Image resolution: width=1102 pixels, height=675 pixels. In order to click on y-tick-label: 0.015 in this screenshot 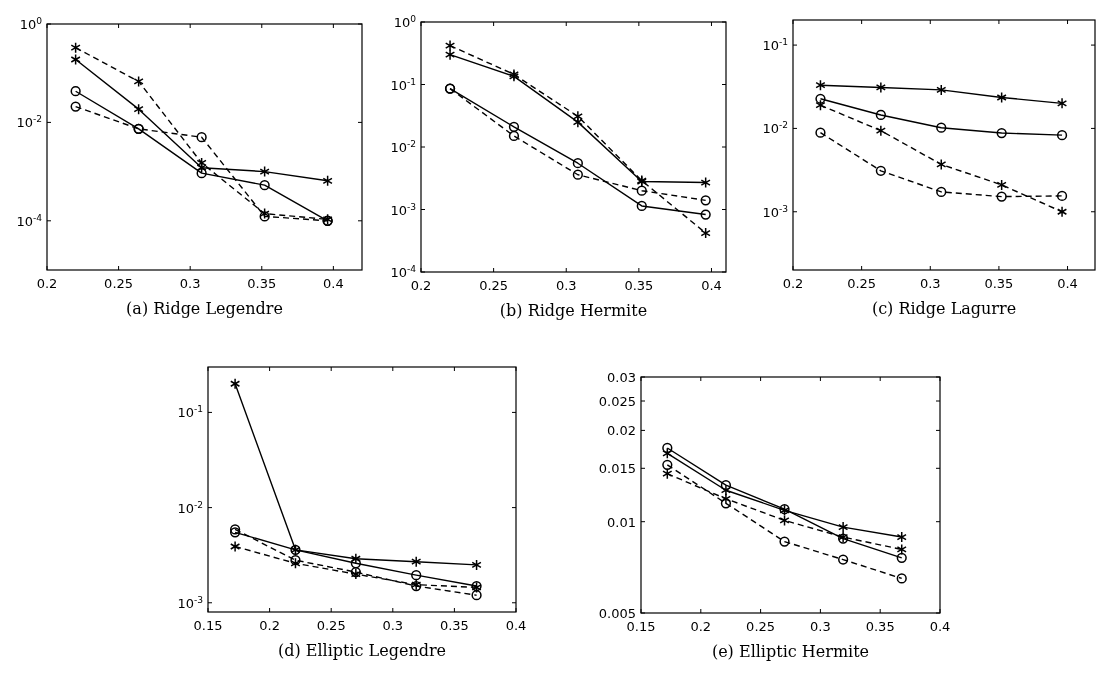, I will do `click(617, 469)`.